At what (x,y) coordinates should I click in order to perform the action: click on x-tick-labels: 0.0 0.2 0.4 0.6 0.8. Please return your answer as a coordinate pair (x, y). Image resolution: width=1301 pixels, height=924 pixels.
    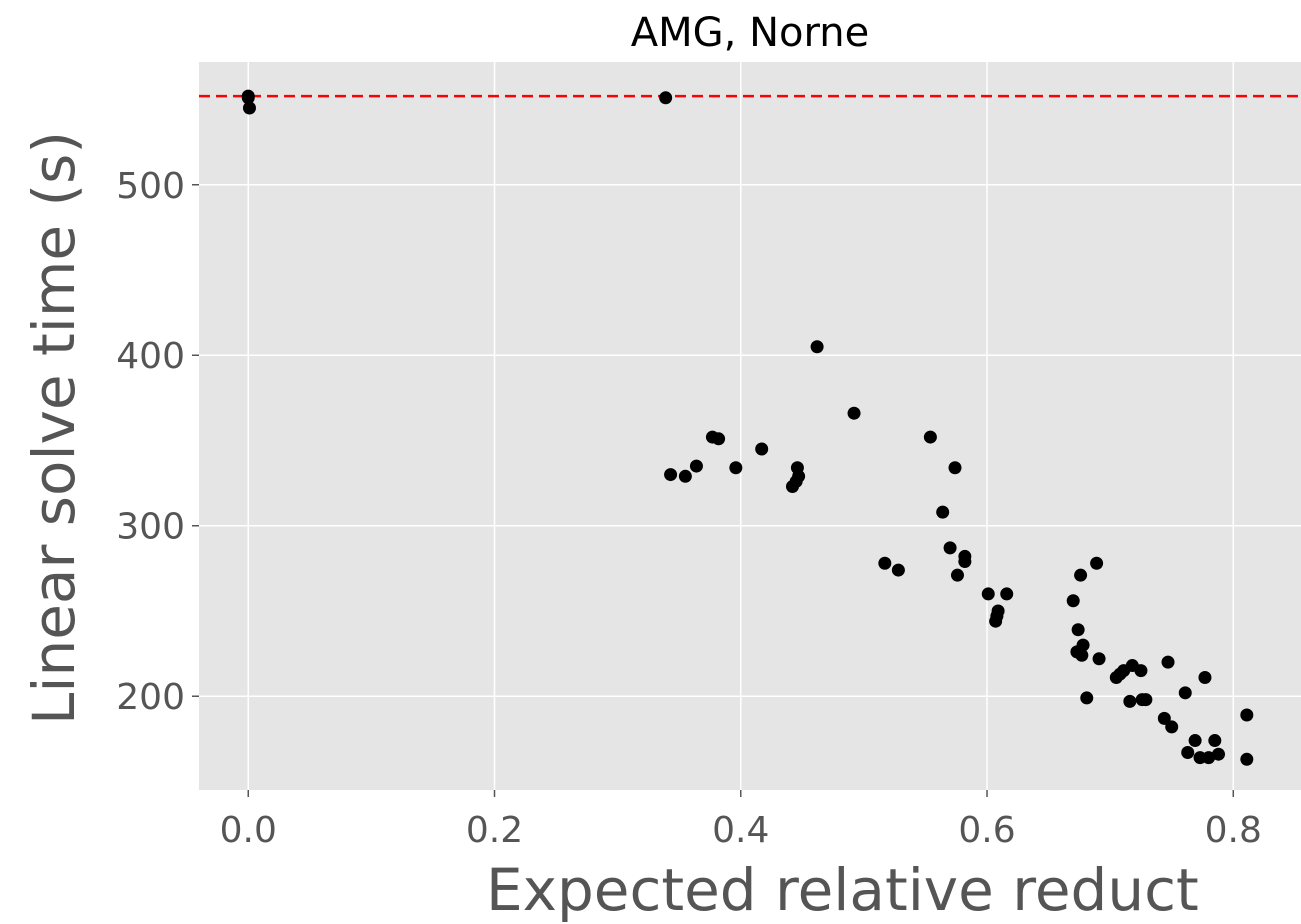
    Looking at the image, I should click on (741, 820).